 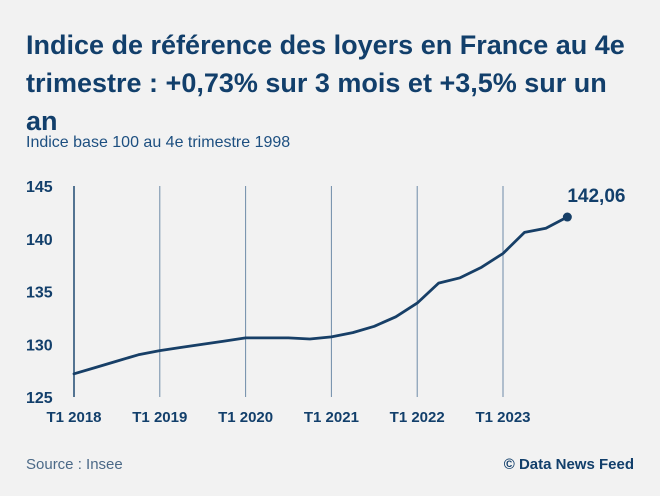 What do you see at coordinates (73, 417) in the screenshot?
I see `x-tick-label: T1 2018` at bounding box center [73, 417].